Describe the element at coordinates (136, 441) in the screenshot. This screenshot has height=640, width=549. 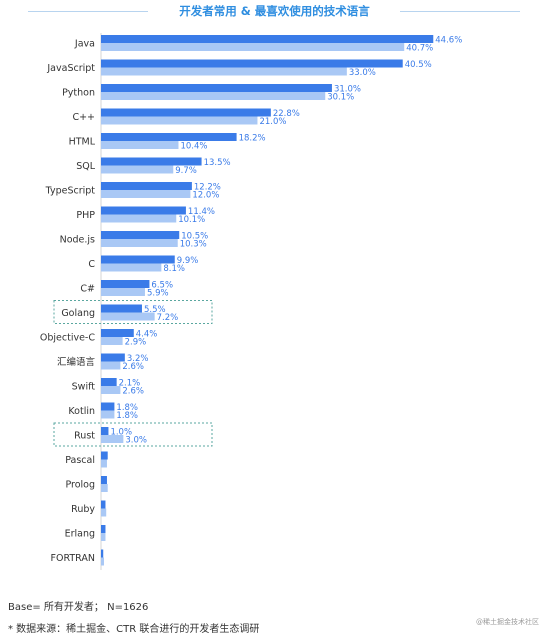
I see `data-label: 3.0%` at that location.